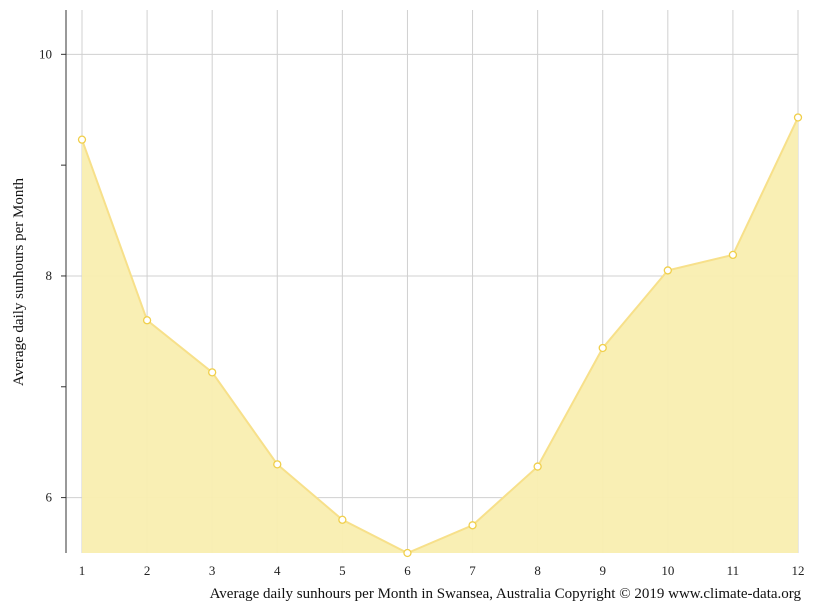 The width and height of the screenshot is (815, 611). I want to click on y-tick-label: 8, so click(49, 275).